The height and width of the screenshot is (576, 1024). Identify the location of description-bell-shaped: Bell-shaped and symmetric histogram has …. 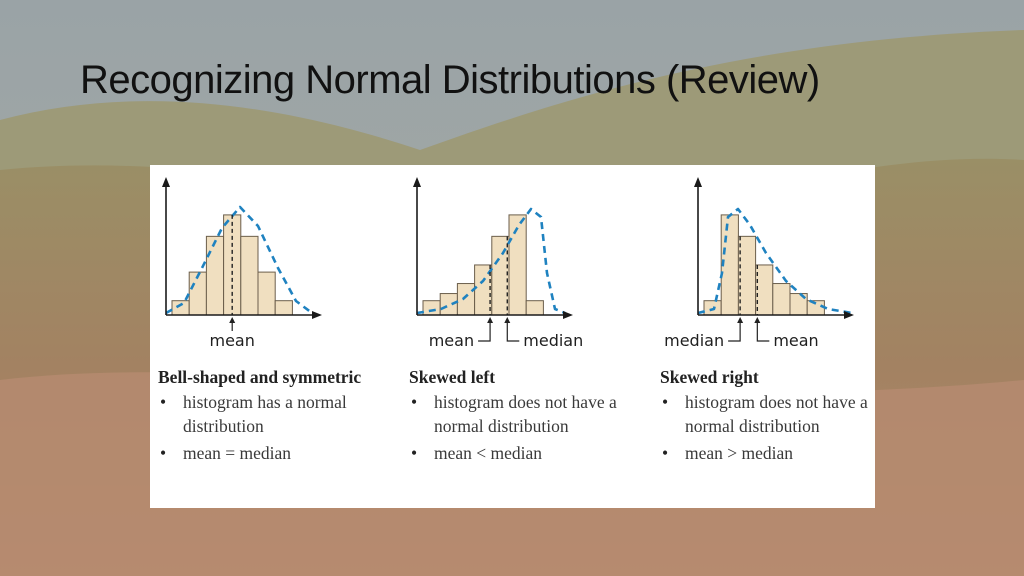
(278, 415).